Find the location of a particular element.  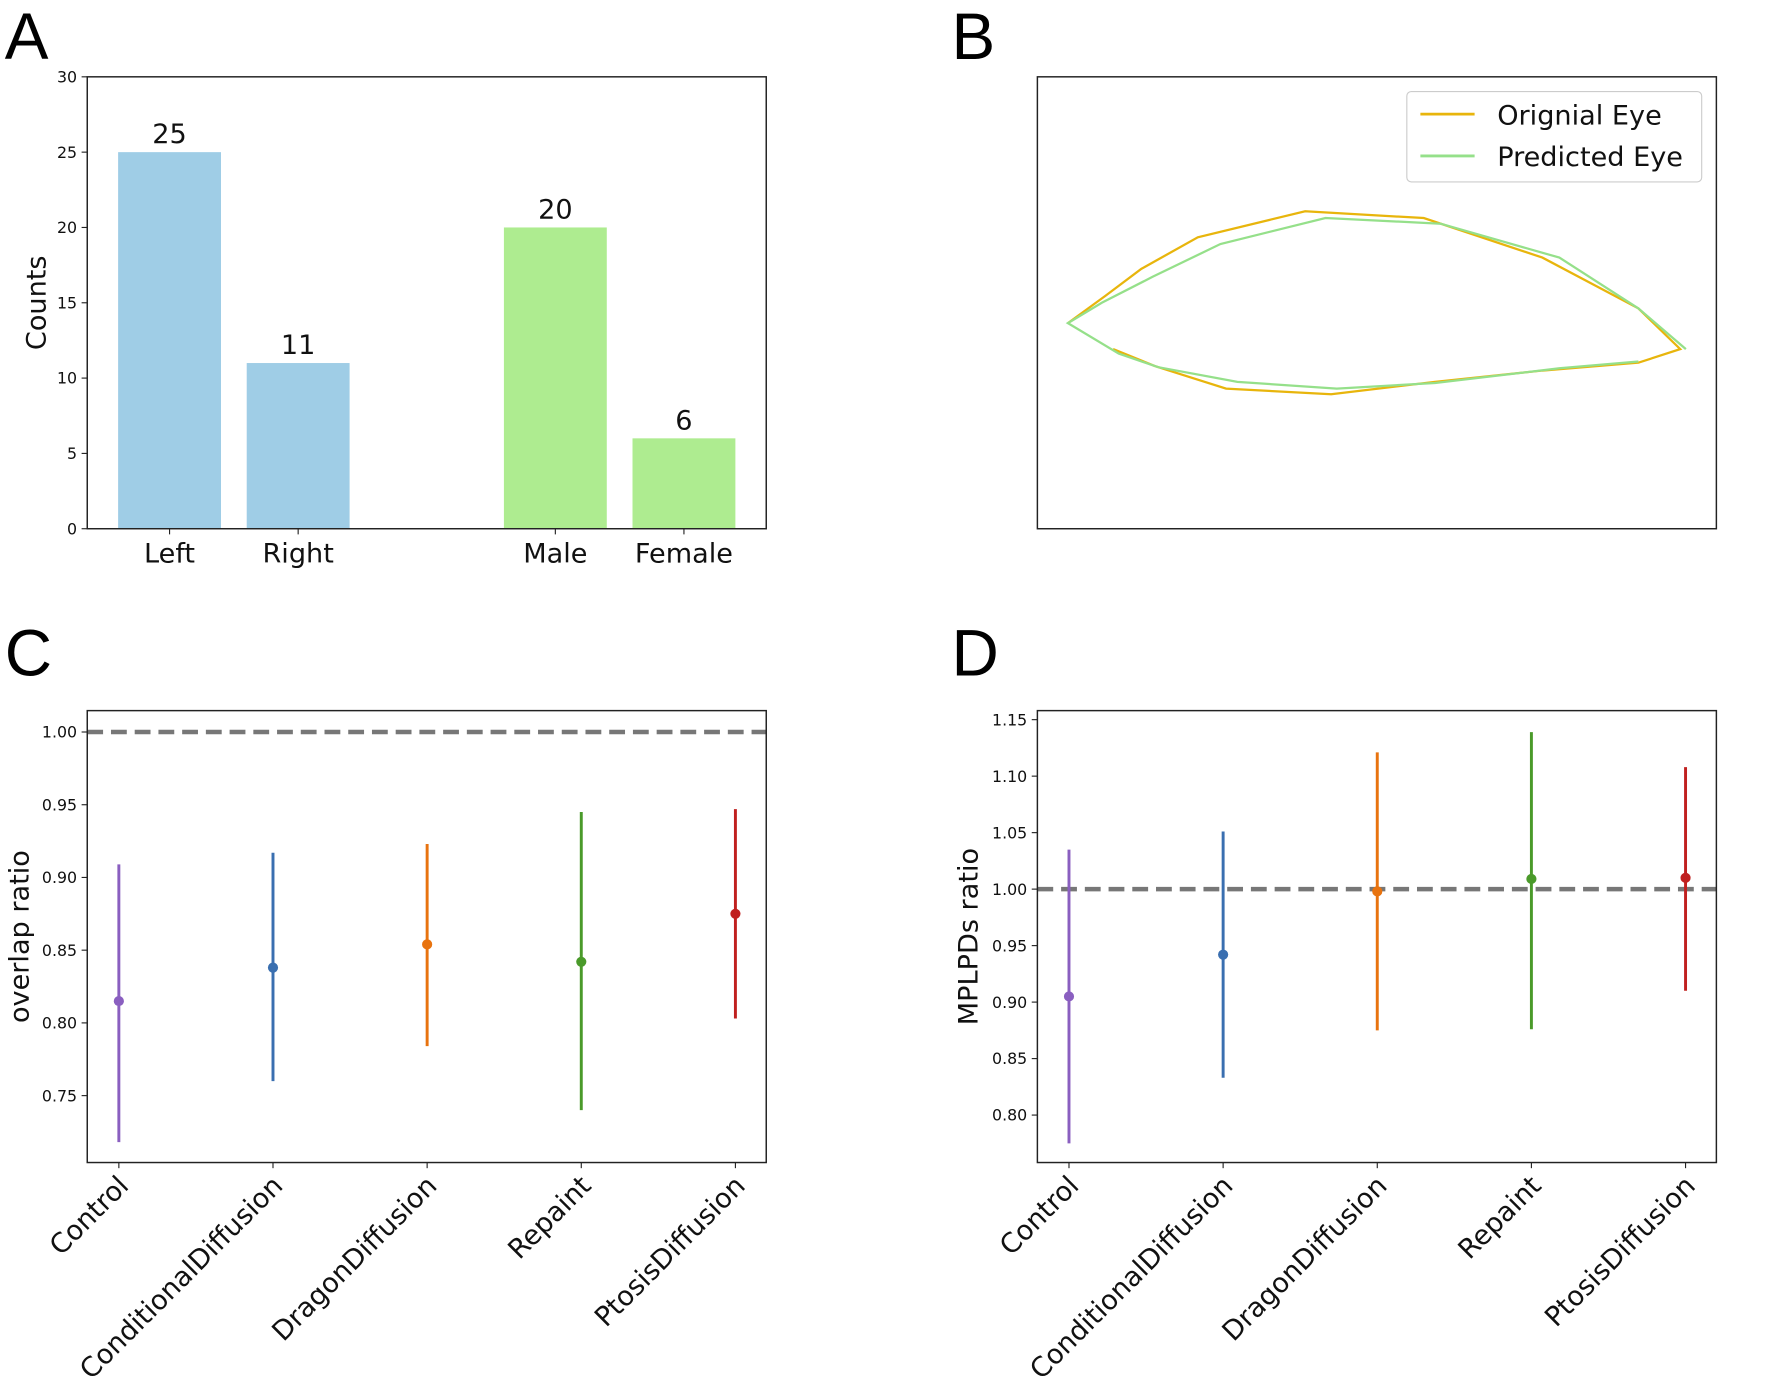

panel-letter-b: B is located at coordinates (974, 36).